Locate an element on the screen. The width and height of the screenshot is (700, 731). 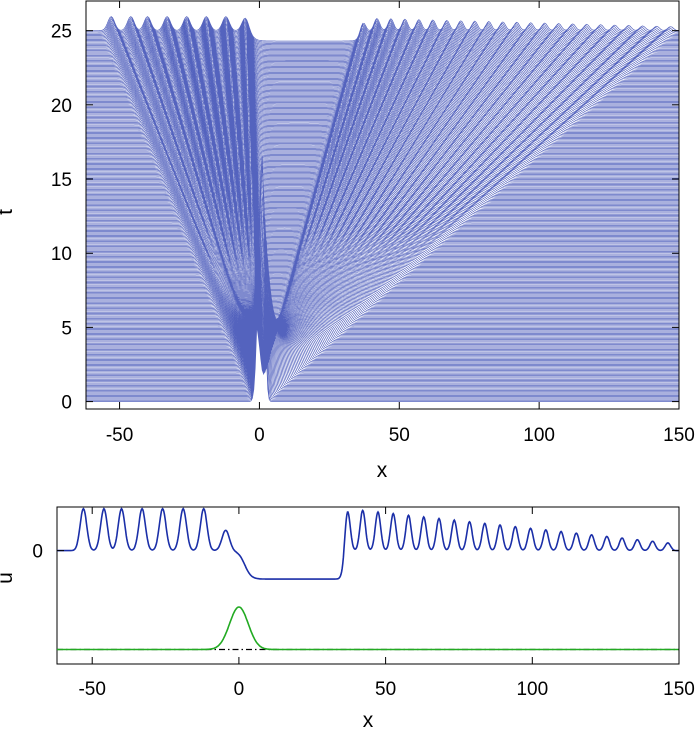
bottom-x-tick-label: -50 is located at coordinates (91, 689).